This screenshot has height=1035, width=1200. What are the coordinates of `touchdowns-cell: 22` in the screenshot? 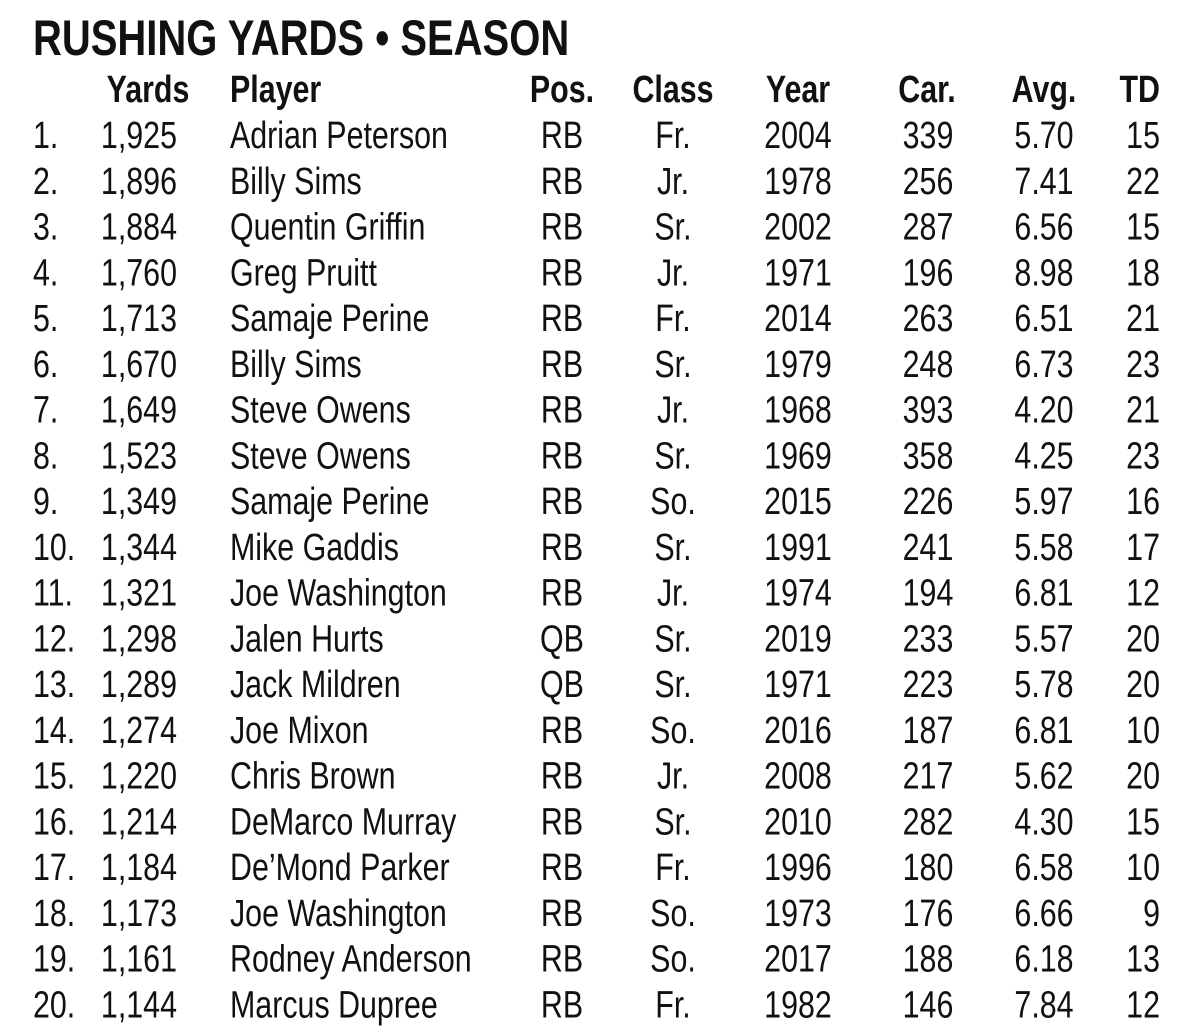 It's located at (1143, 182).